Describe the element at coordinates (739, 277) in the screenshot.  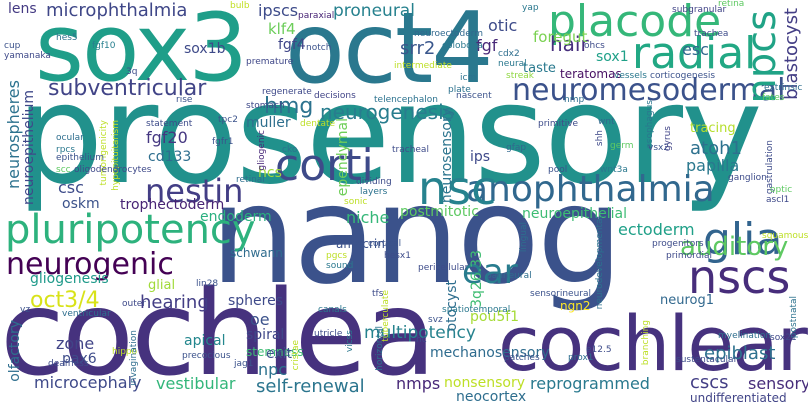
I see `word-nscs: nscs` at that location.